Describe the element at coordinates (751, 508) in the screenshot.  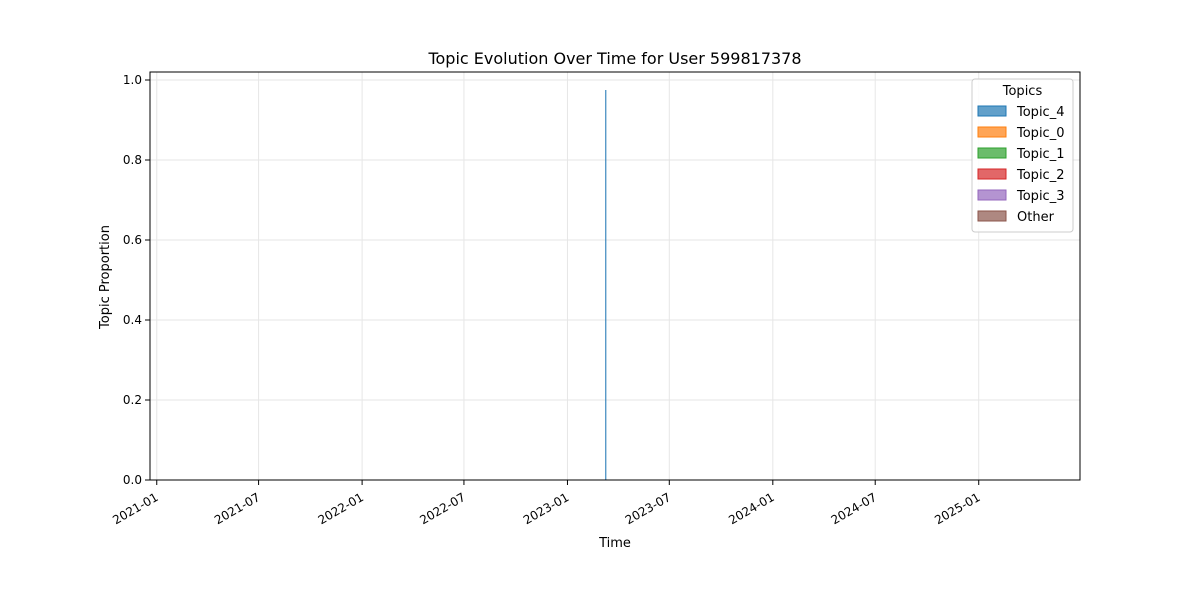
I see `x-tick-label: 2024-01` at that location.